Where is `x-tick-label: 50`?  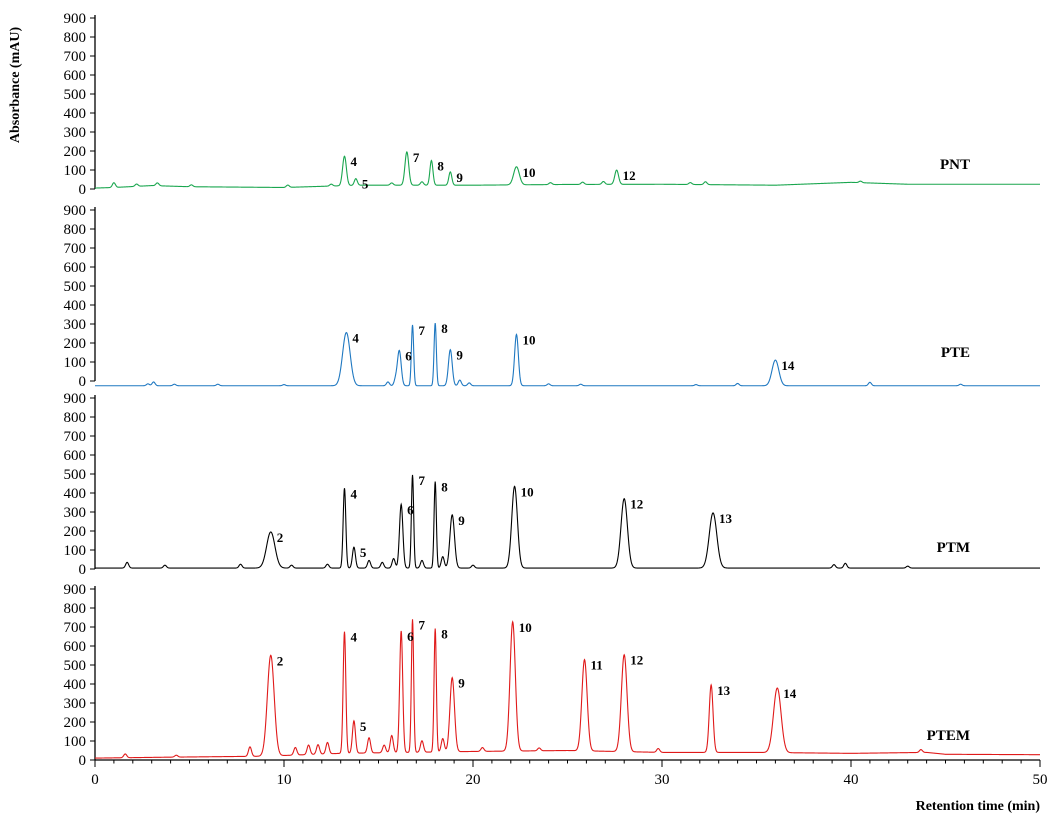
x-tick-label: 50 is located at coordinates (1040, 780).